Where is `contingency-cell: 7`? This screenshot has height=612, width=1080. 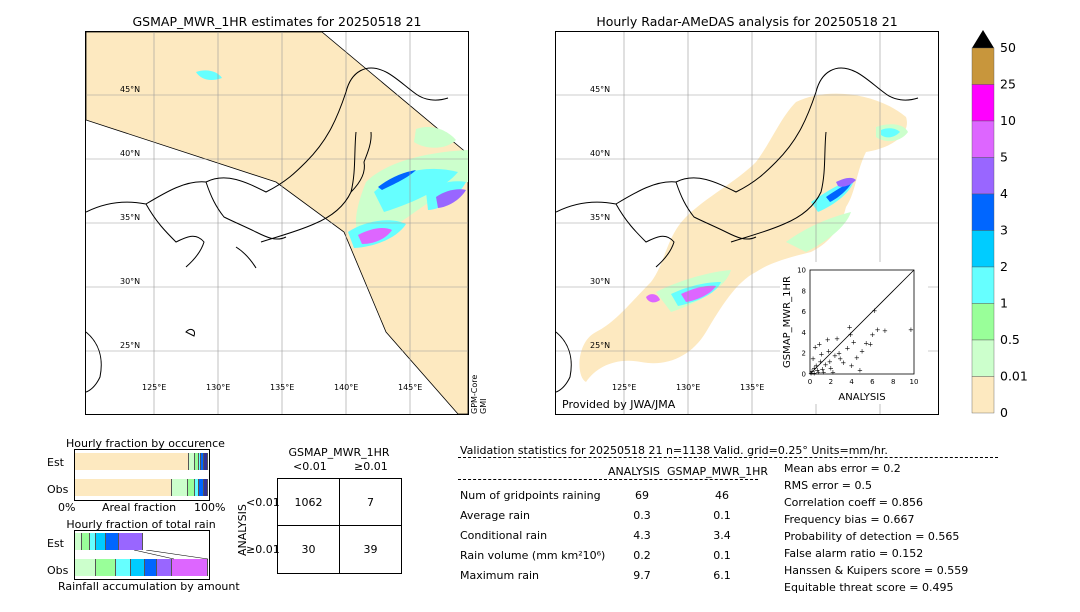 contingency-cell: 7 is located at coordinates (370, 502).